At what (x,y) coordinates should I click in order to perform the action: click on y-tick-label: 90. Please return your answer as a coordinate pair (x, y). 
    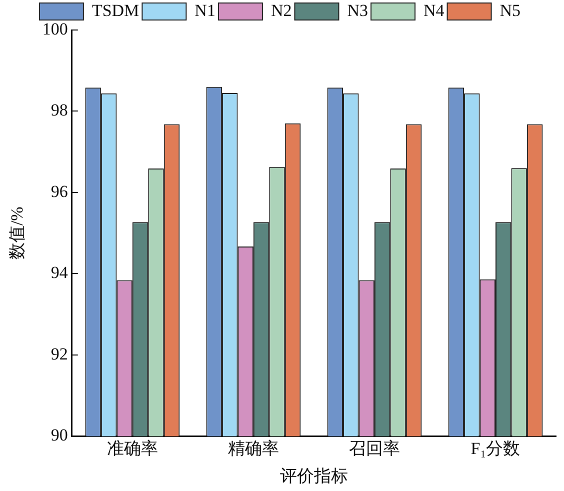
    Looking at the image, I should click on (59, 435).